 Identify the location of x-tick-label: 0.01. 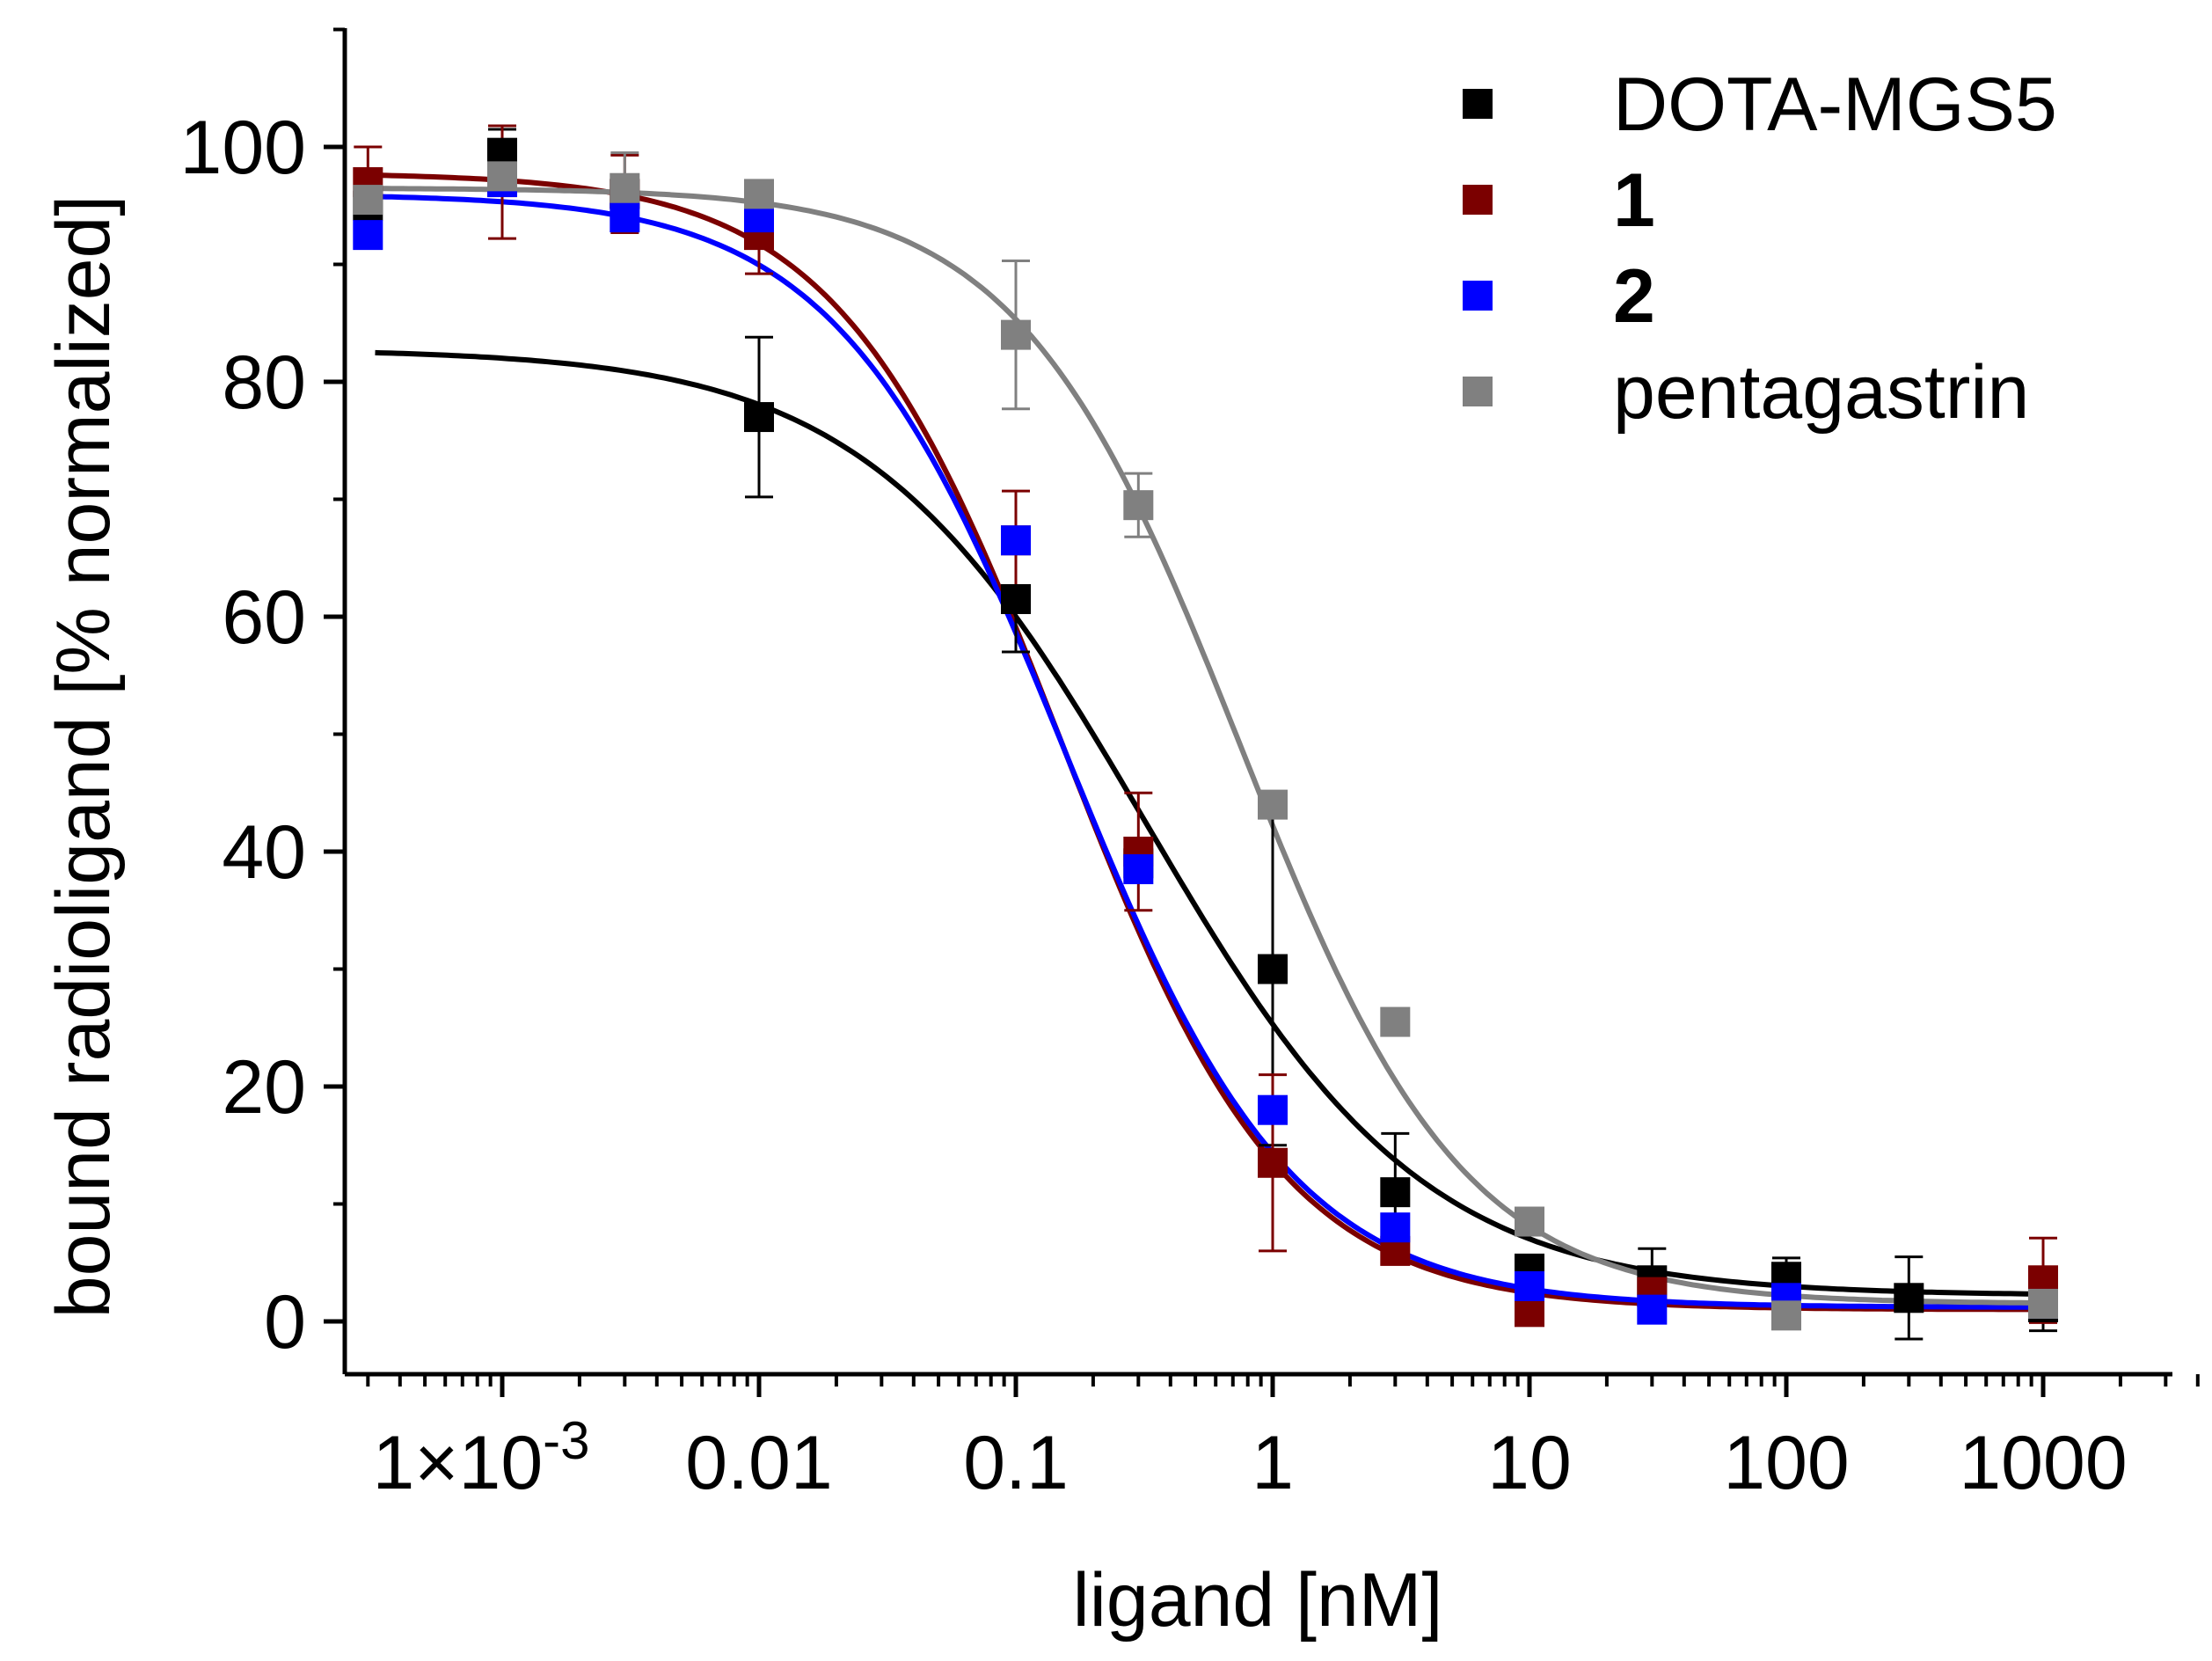
(758, 1463).